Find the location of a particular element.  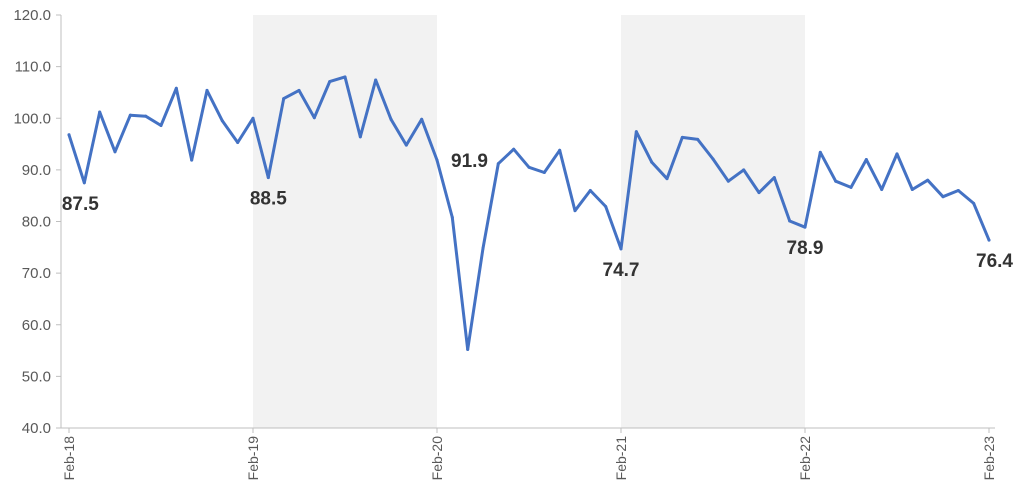

y-tick-label: 50.0 is located at coordinates (36, 376).